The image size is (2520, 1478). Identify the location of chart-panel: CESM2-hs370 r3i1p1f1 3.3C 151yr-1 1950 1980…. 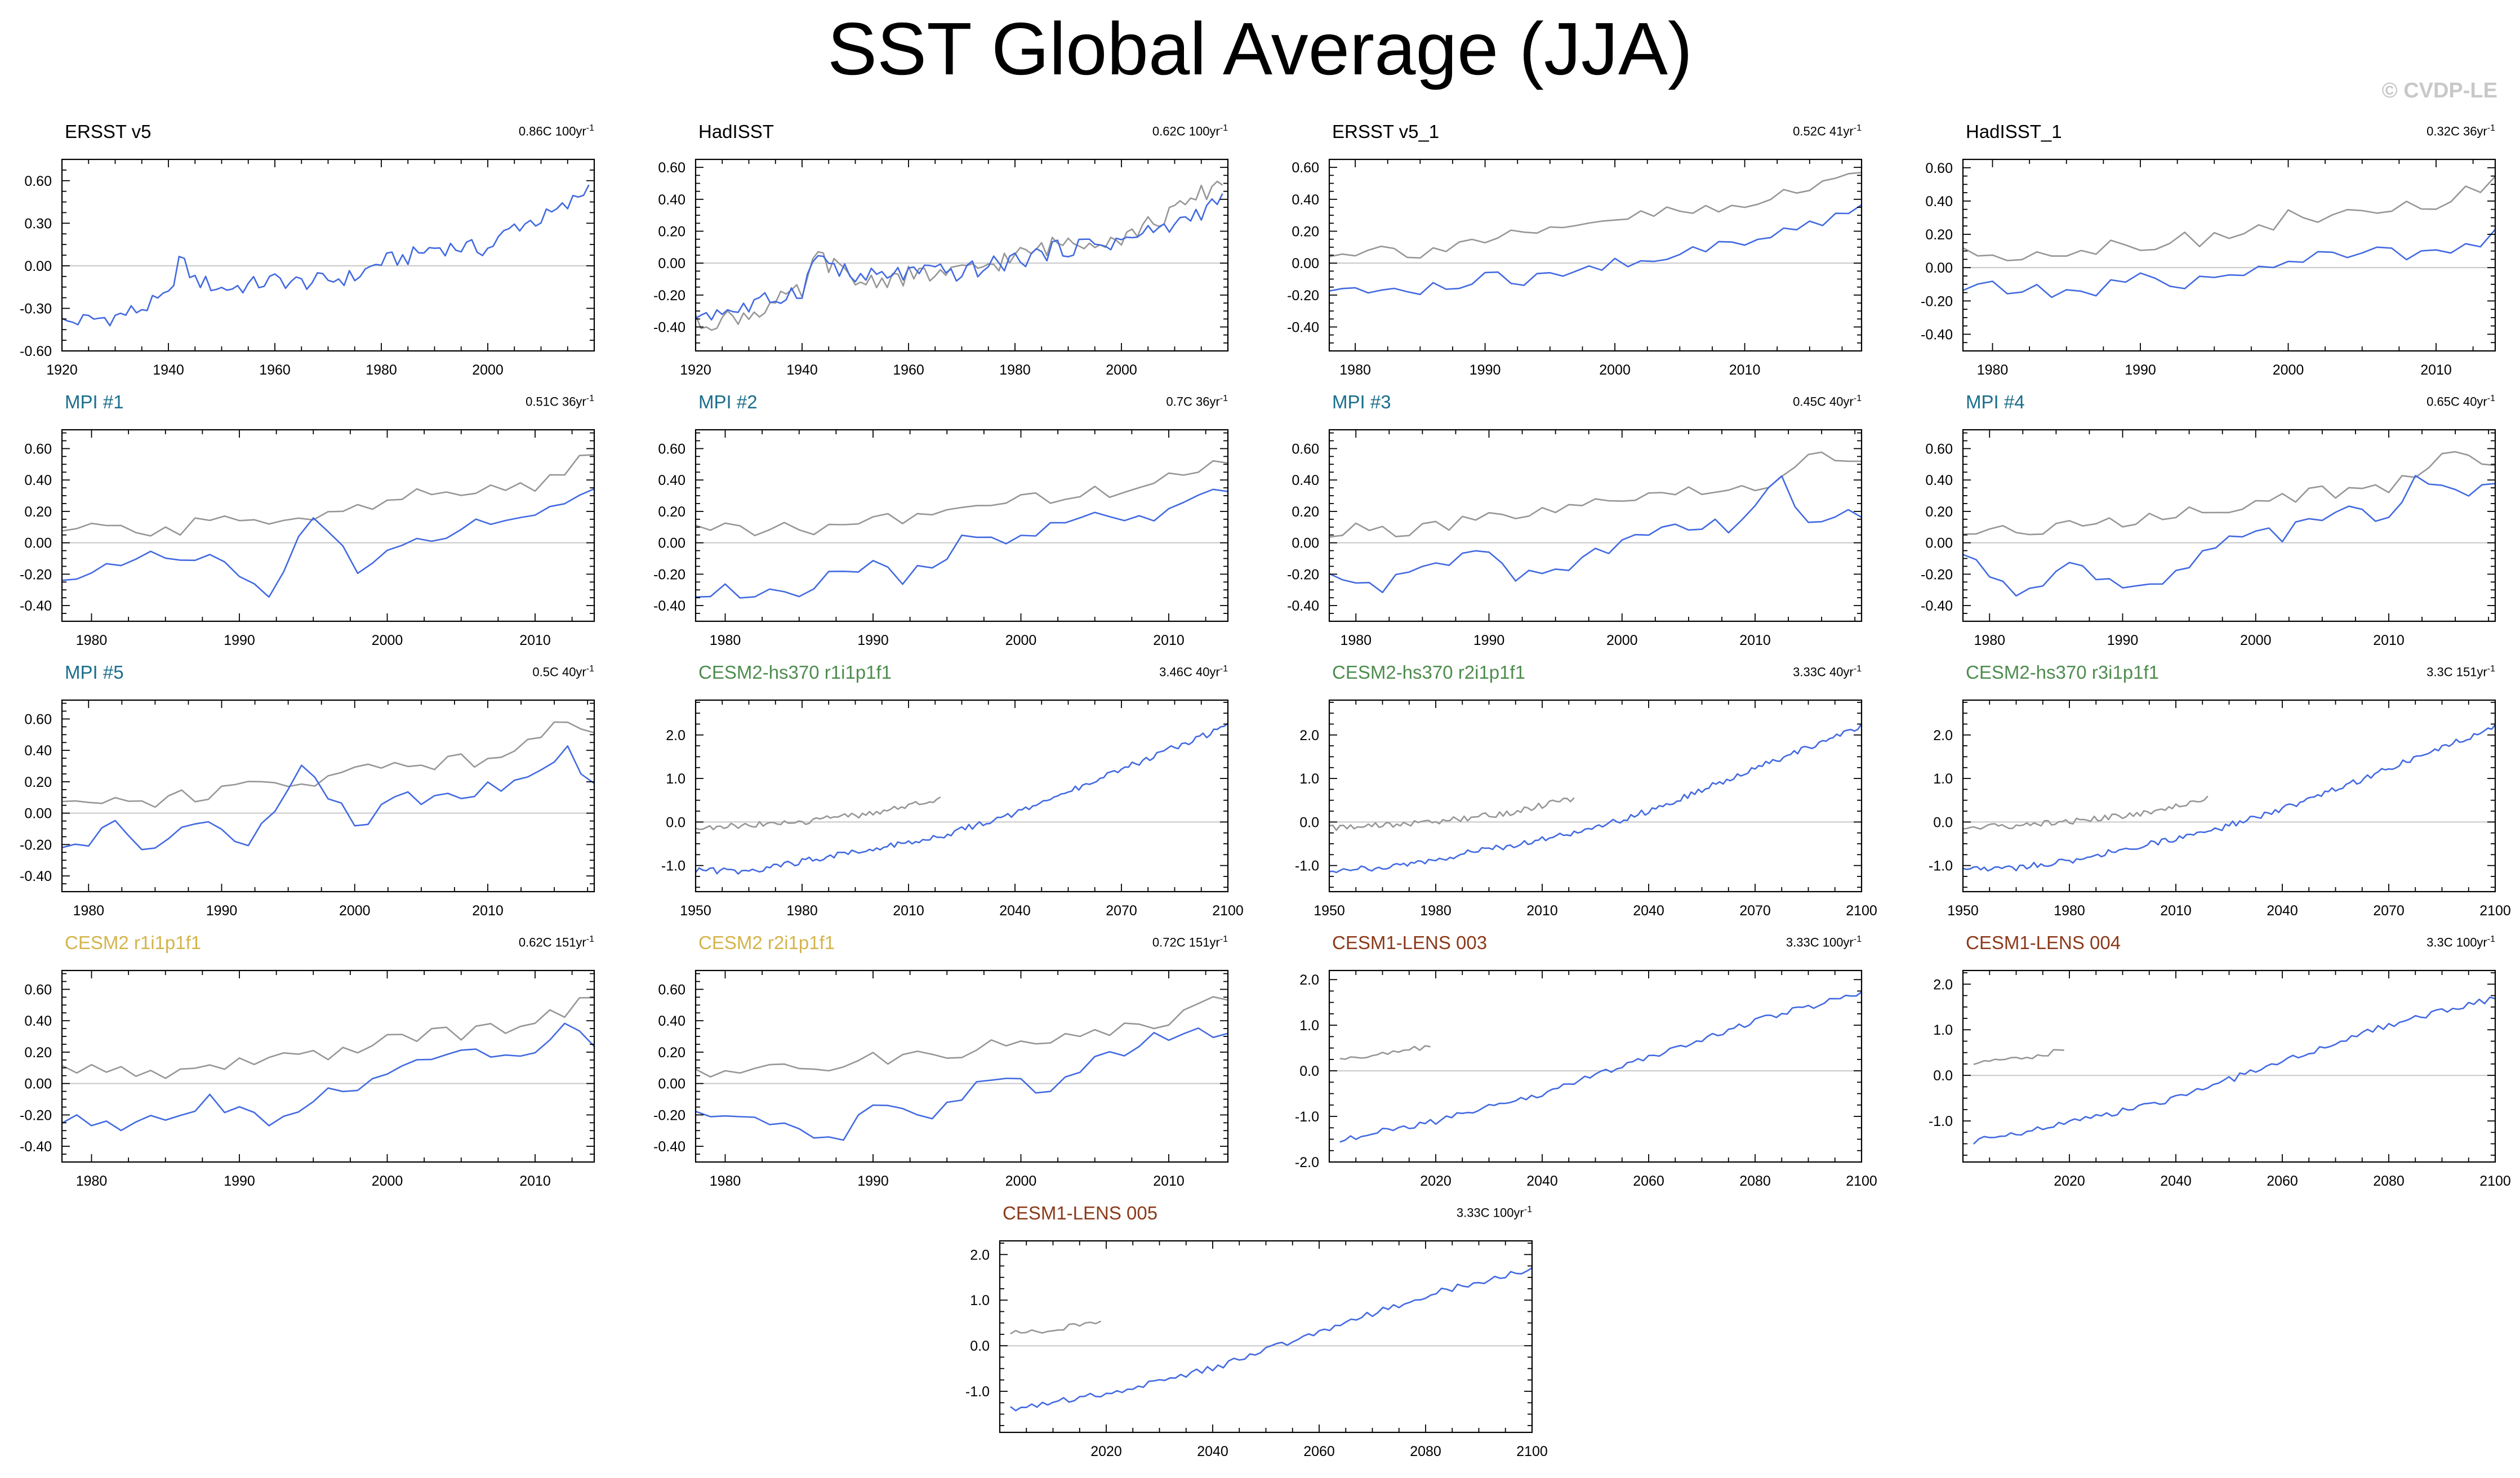
(2211, 794).